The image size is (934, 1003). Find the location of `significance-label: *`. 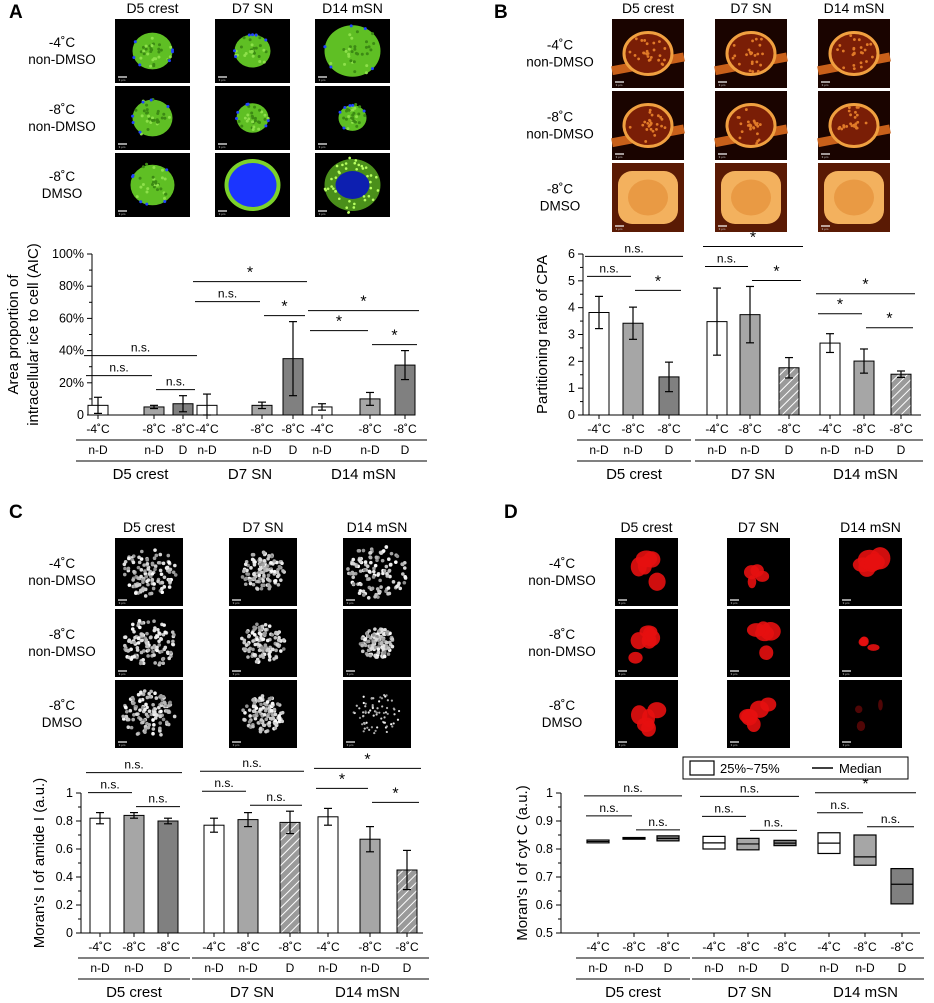

significance-label: * is located at coordinates (865, 285).